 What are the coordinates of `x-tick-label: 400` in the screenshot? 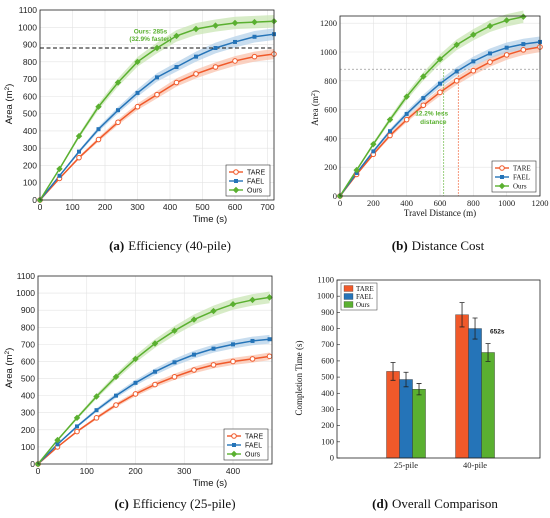 It's located at (406, 203).